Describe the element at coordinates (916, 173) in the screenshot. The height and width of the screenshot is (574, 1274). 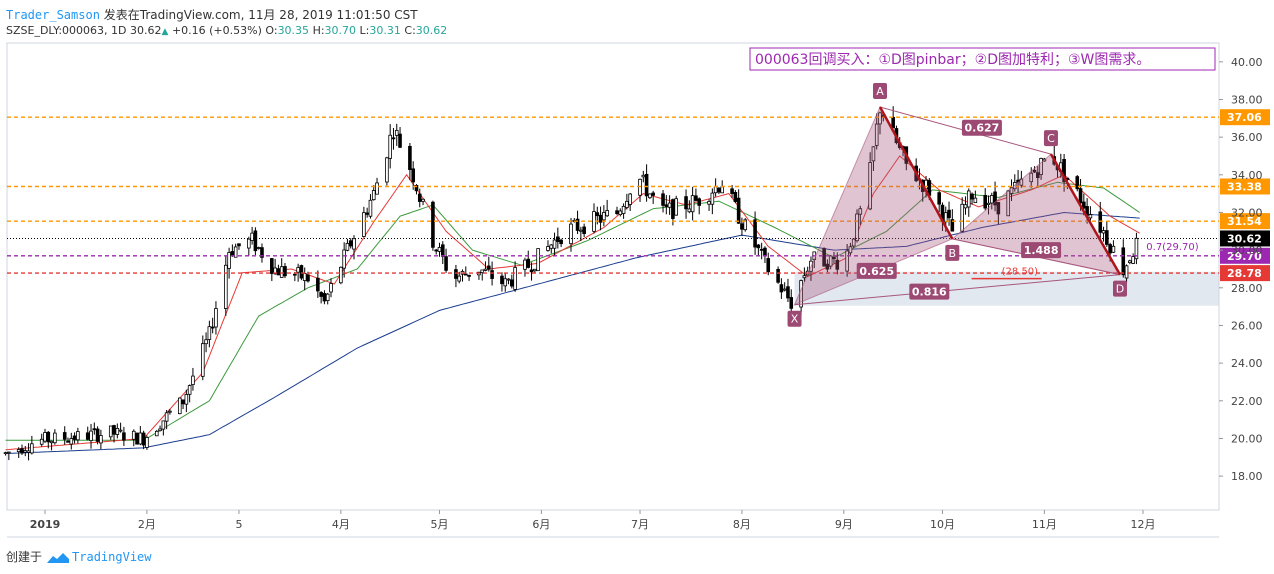
I see `leg-ab` at that location.